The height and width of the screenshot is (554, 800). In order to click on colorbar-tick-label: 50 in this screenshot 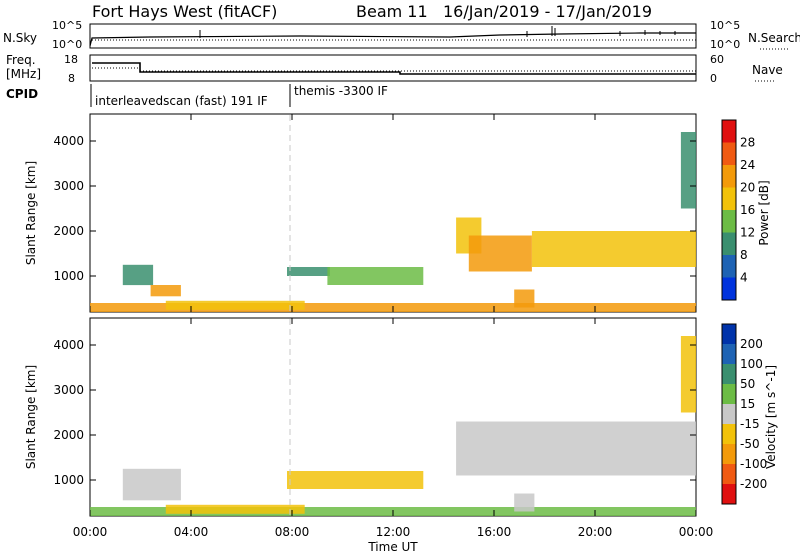, I will do `click(747, 384)`.